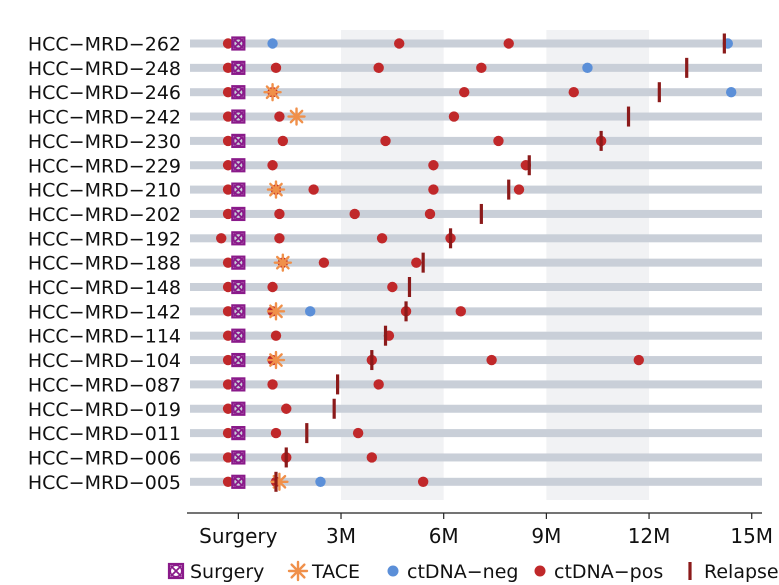 Image resolution: width=779 pixels, height=585 pixels. Describe the element at coordinates (546, 536) in the screenshot. I see `x-tick-label: 9M` at that location.